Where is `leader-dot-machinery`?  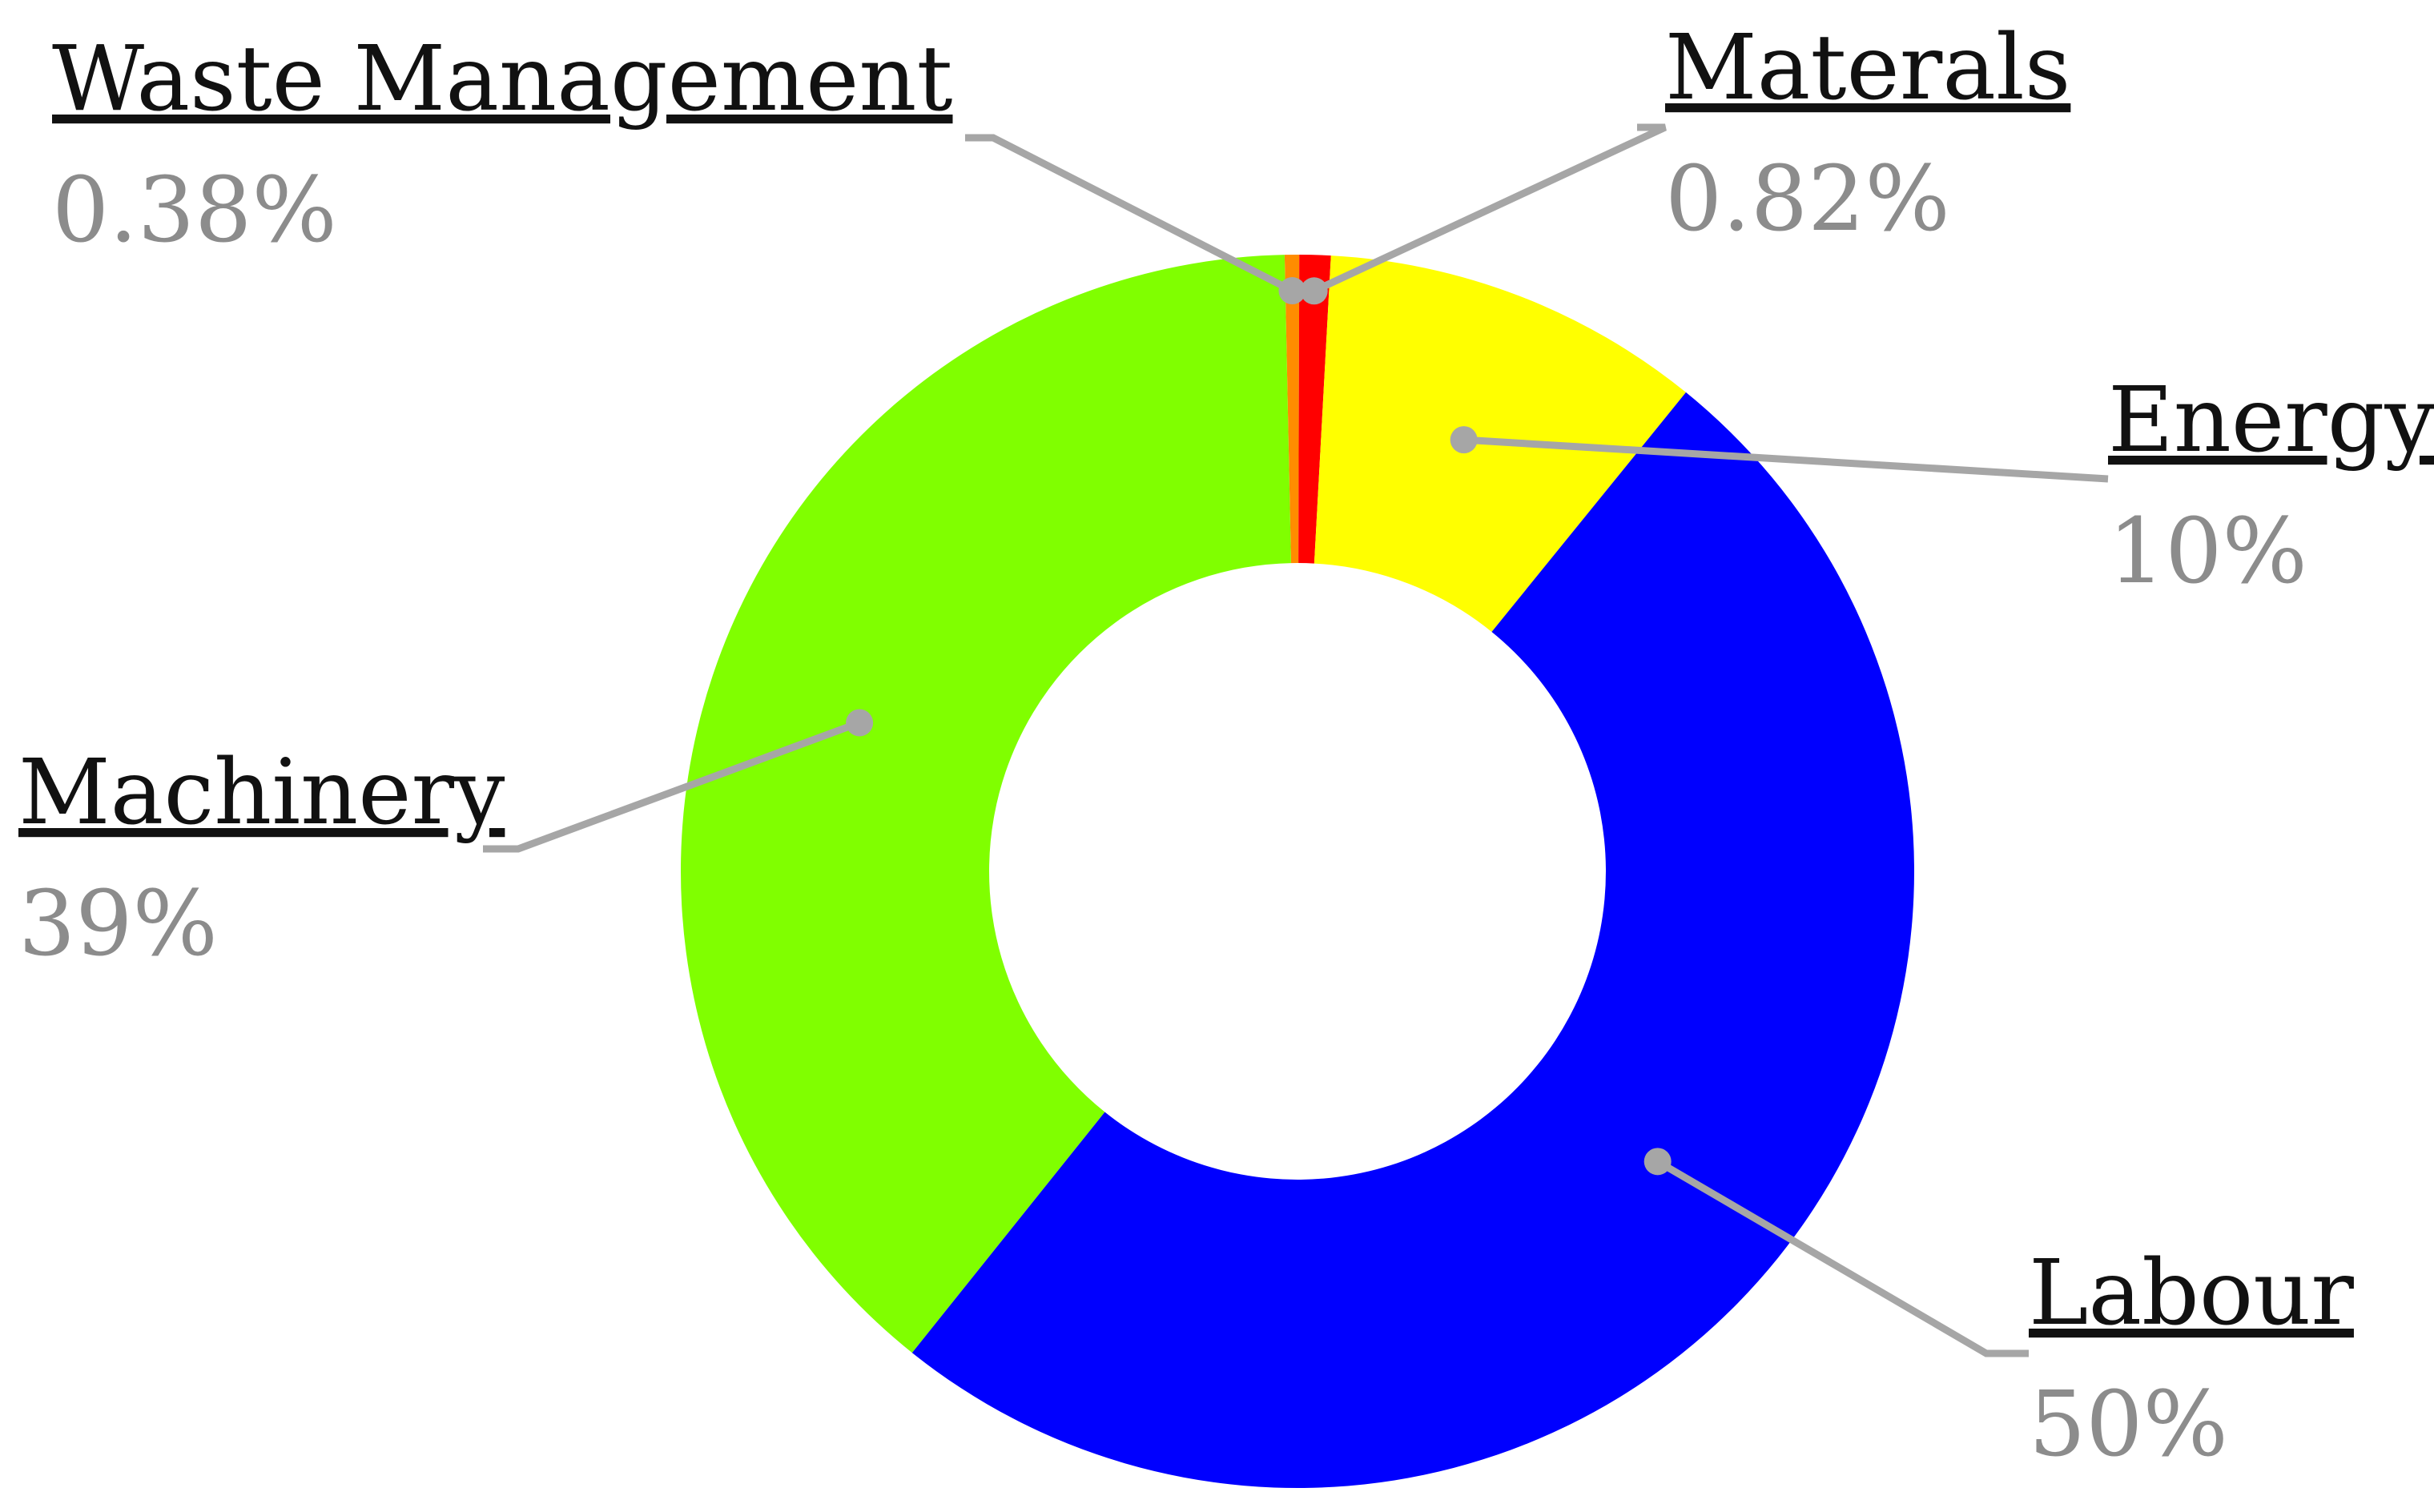
leader-dot-machinery is located at coordinates (860, 723).